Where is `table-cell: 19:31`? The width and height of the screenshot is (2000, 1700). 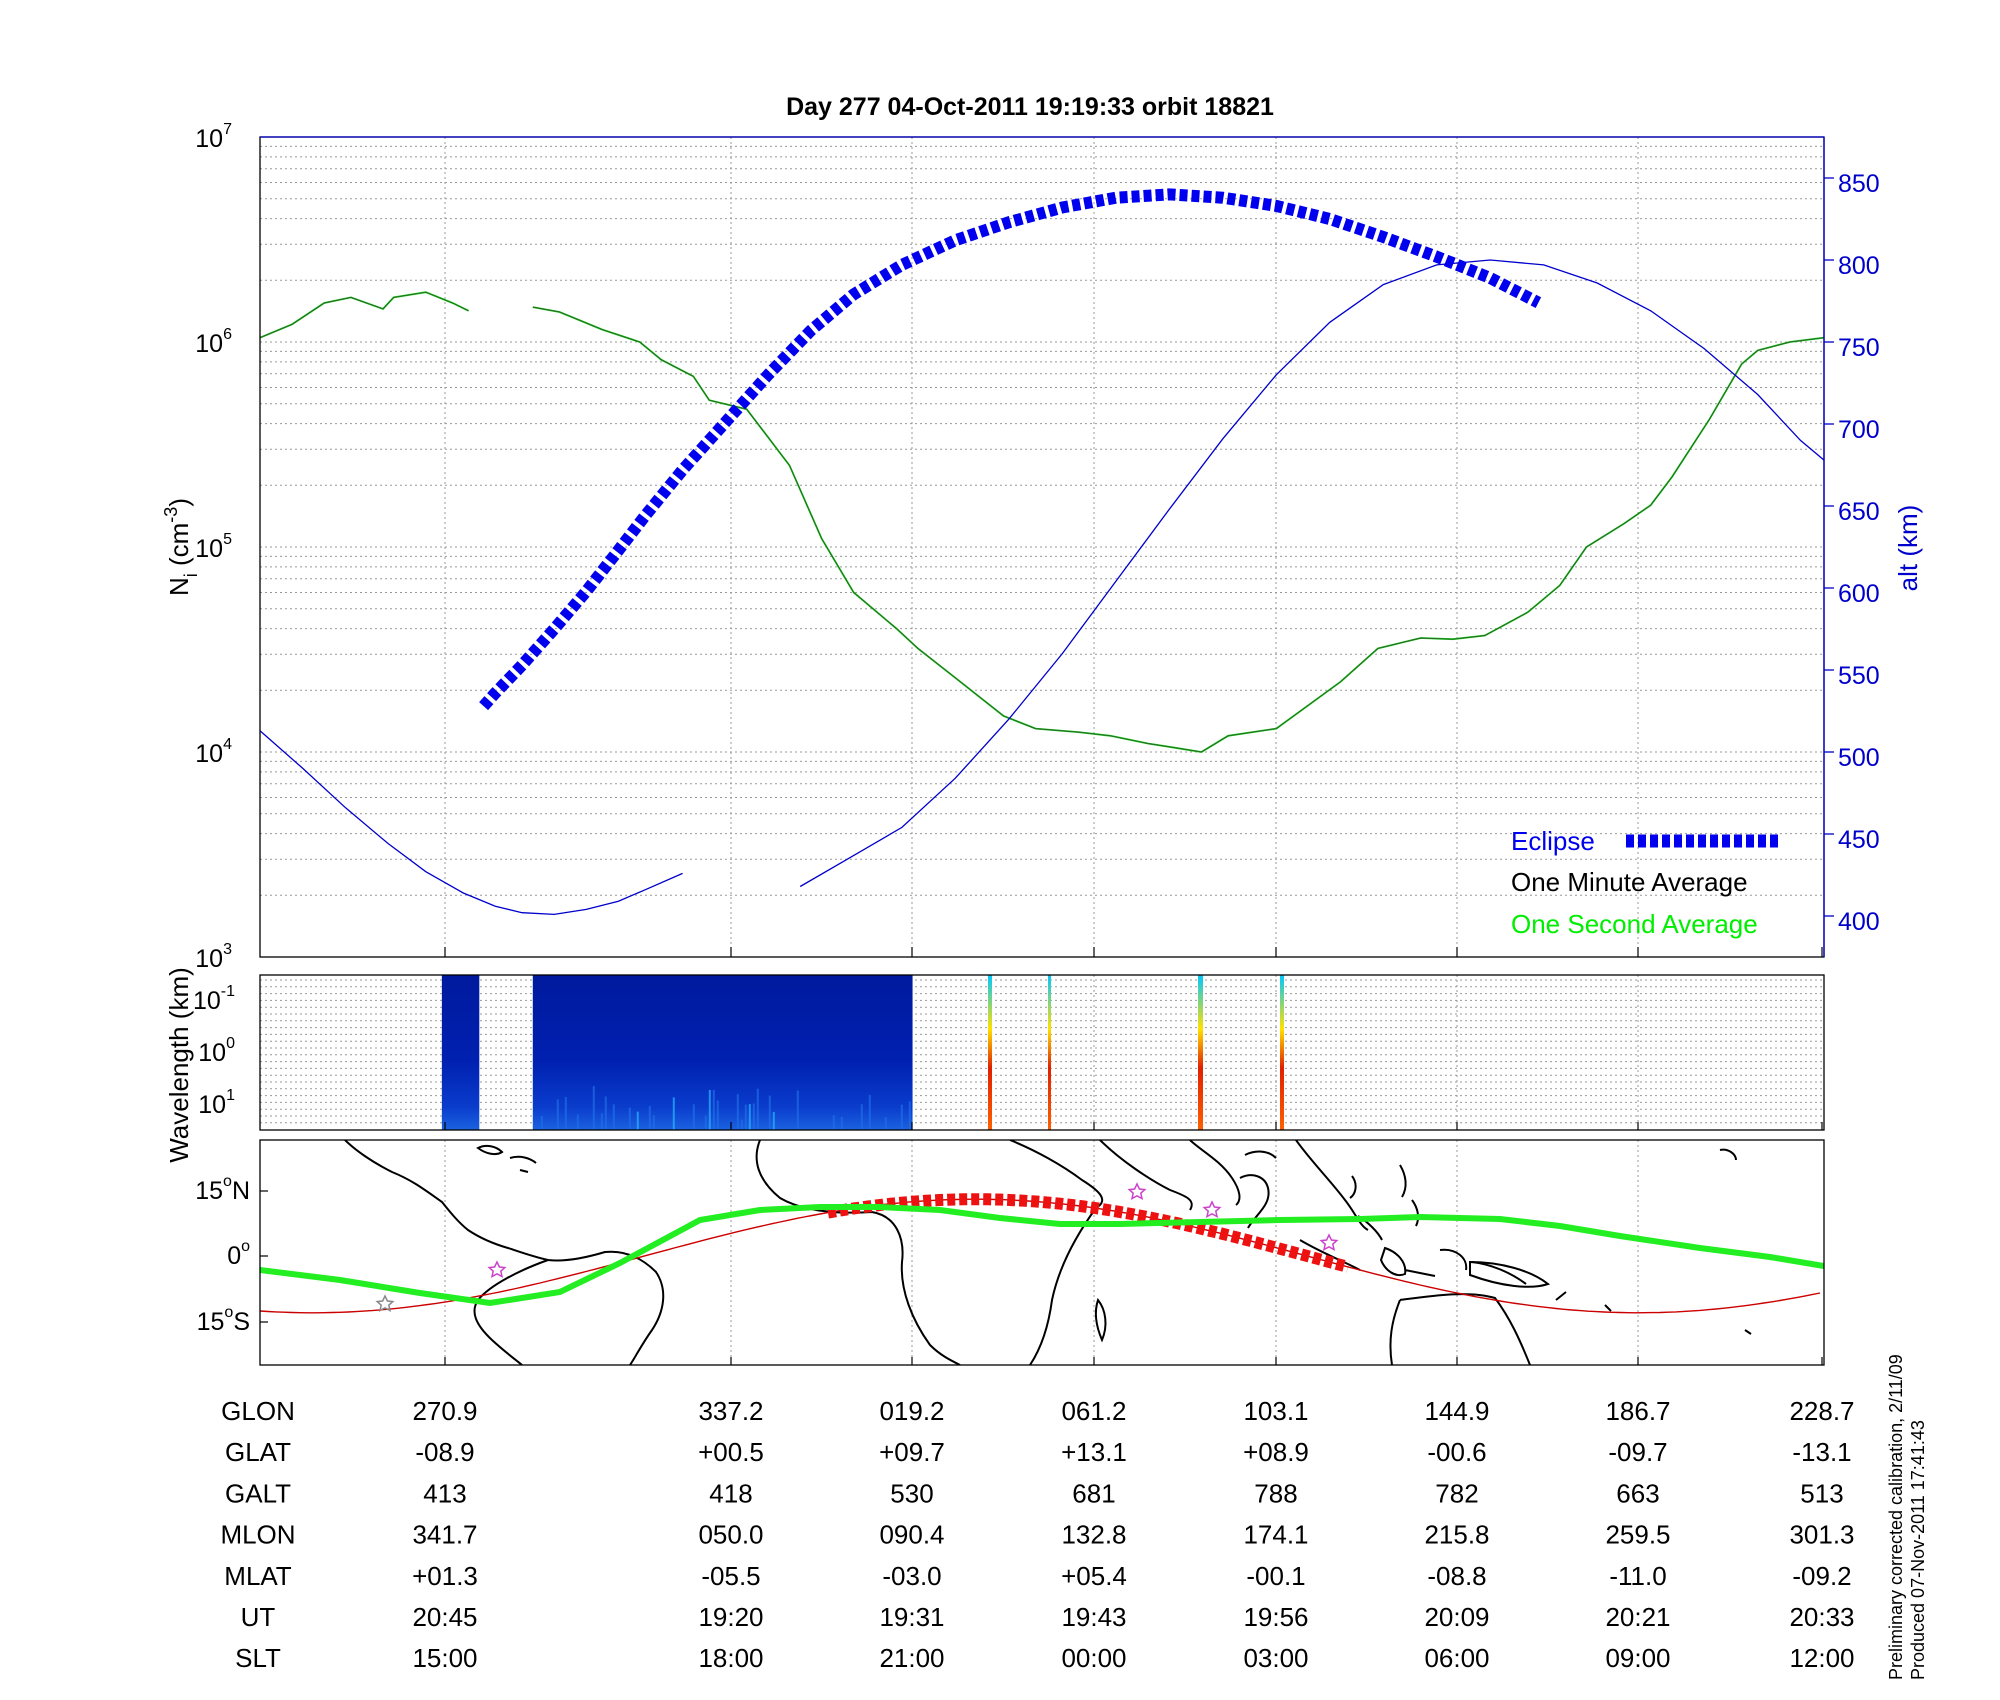
table-cell: 19:31 is located at coordinates (911, 1617).